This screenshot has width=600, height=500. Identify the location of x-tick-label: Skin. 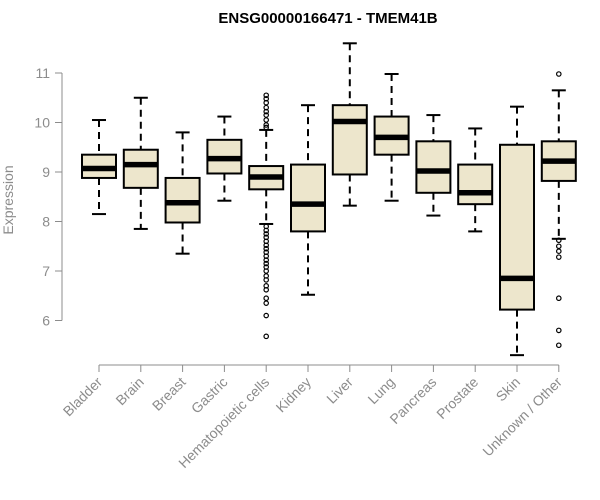
(508, 389).